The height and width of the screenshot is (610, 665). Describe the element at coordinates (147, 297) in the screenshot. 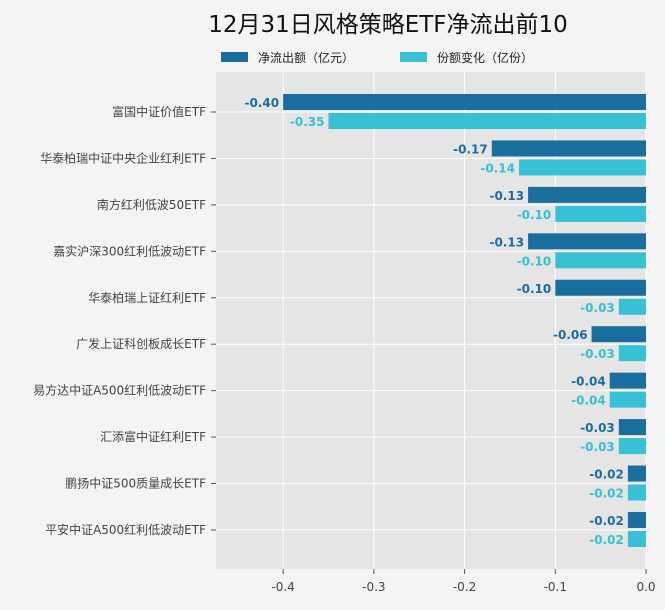

I see `category-label: 华泰柏瑞上证红利ETF` at that location.